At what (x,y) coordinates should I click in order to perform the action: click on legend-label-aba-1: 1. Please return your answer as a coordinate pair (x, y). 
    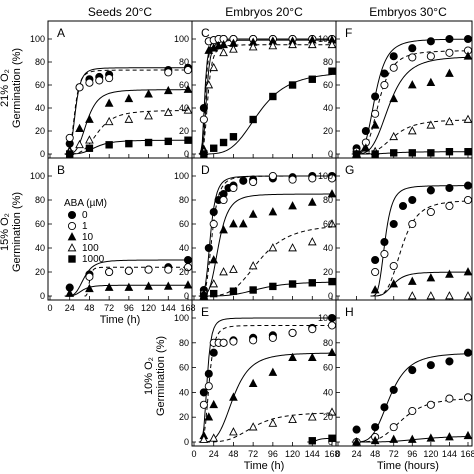
    Looking at the image, I should click on (85, 226).